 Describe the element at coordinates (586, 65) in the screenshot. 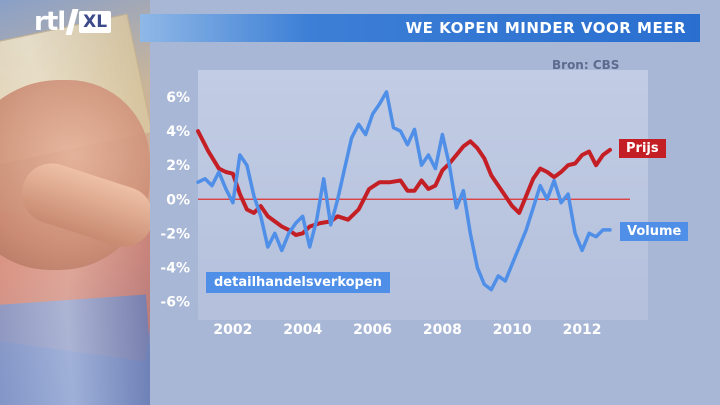

I see `source-label: Bron: CBS` at that location.